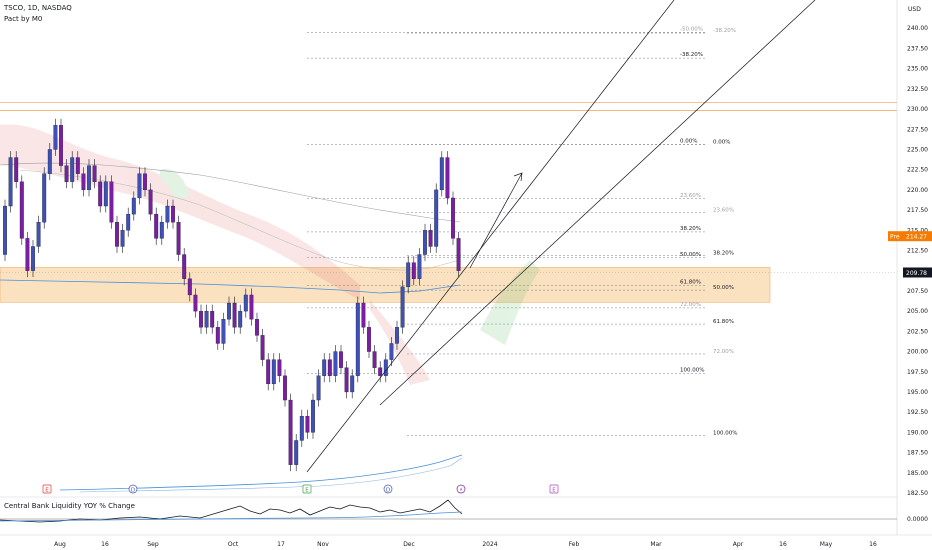 The width and height of the screenshot is (932, 550). What do you see at coordinates (917, 89) in the screenshot?
I see `price-tick-label: 232.50` at bounding box center [917, 89].